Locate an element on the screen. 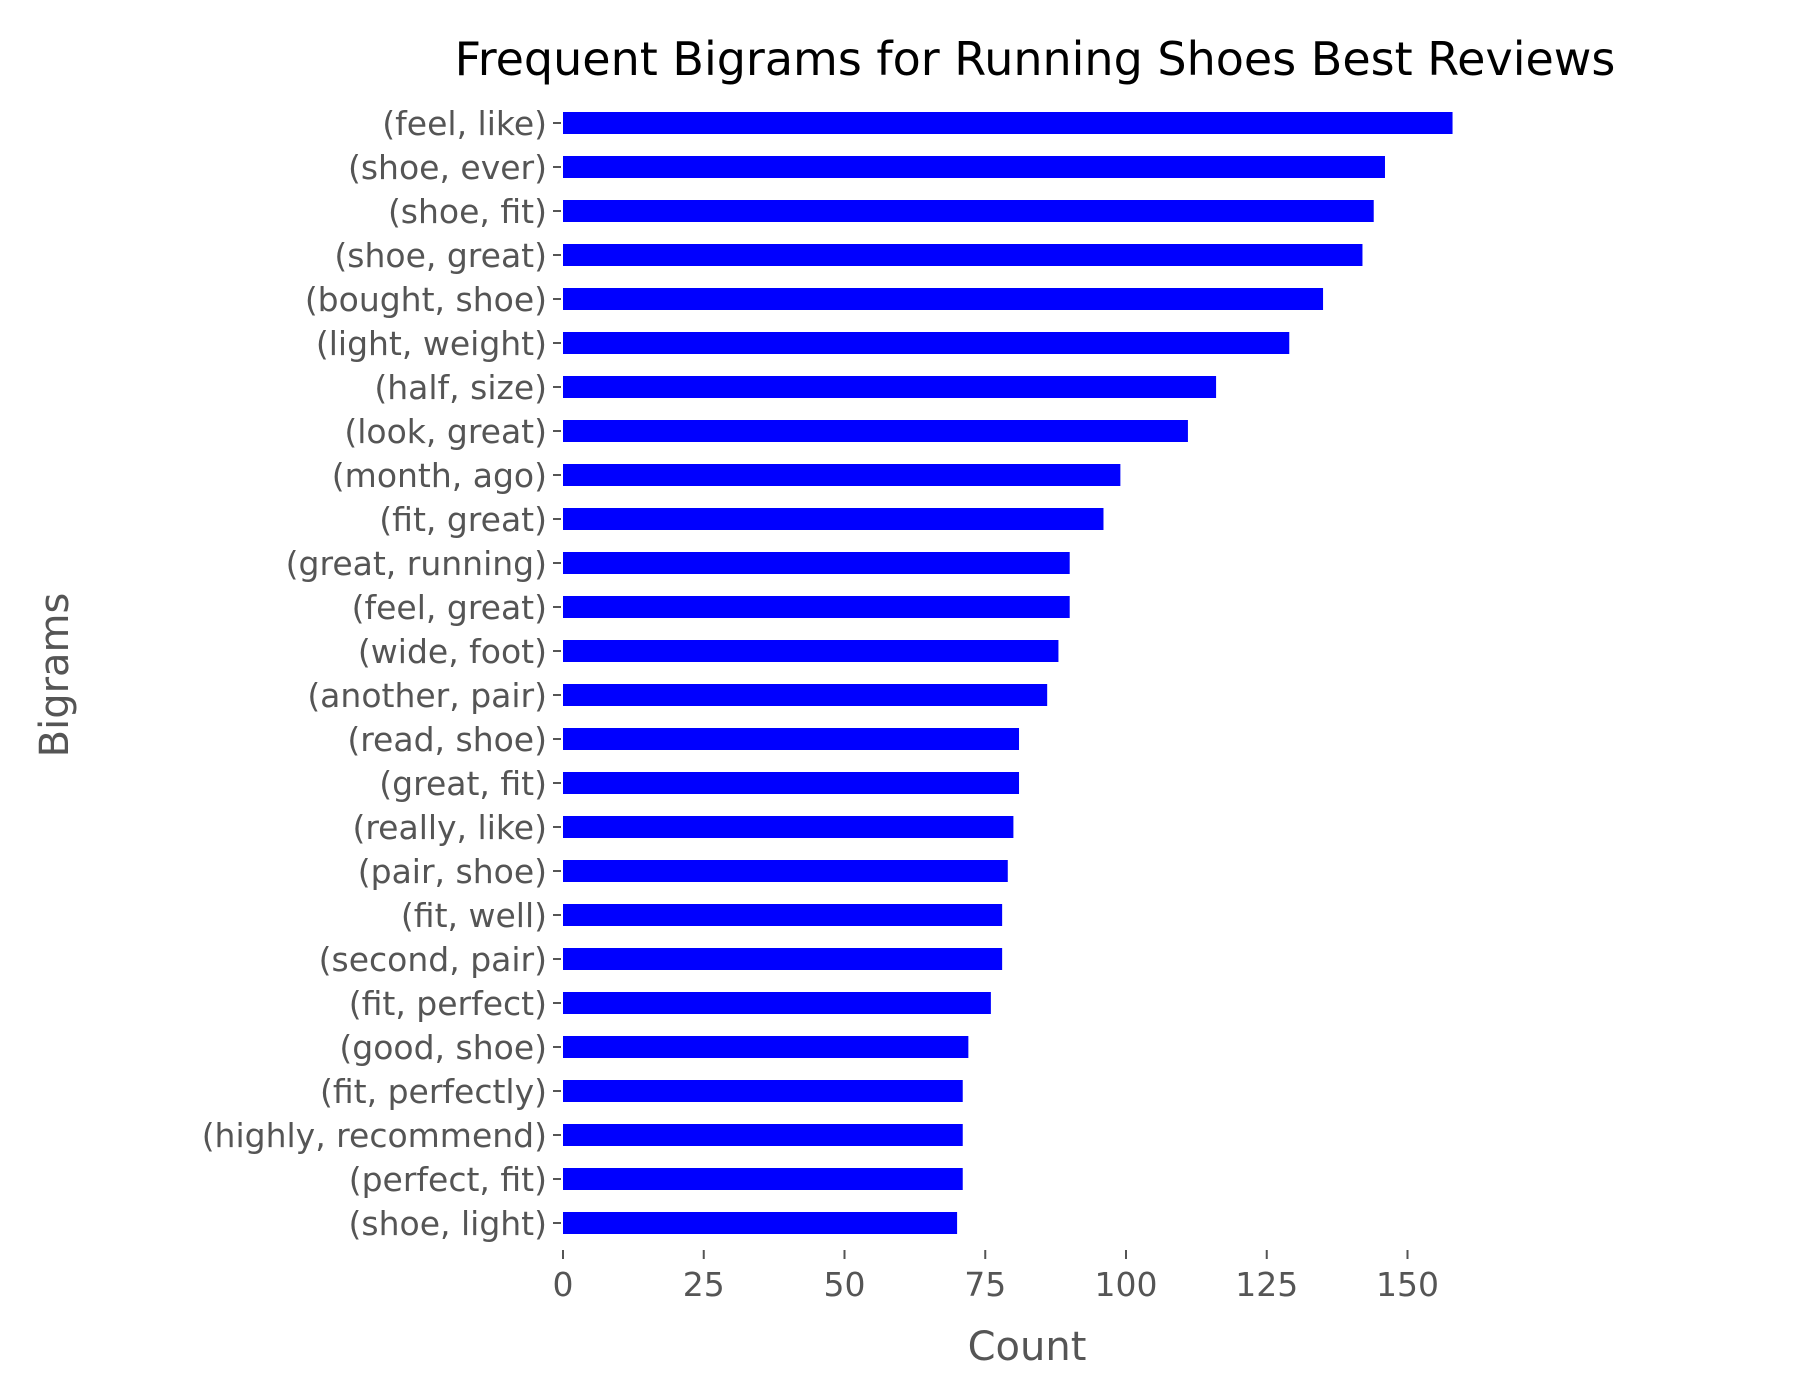 This screenshot has width=1811, height=1399. x-axis-label: Count is located at coordinates (1027, 1347).